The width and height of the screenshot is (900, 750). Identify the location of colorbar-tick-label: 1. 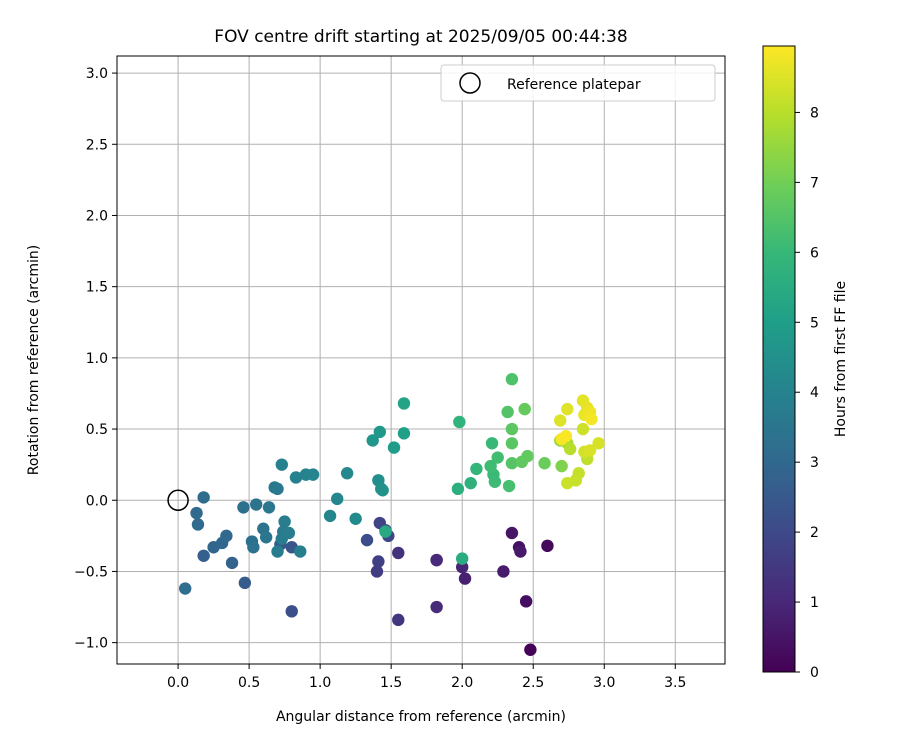
(814, 603).